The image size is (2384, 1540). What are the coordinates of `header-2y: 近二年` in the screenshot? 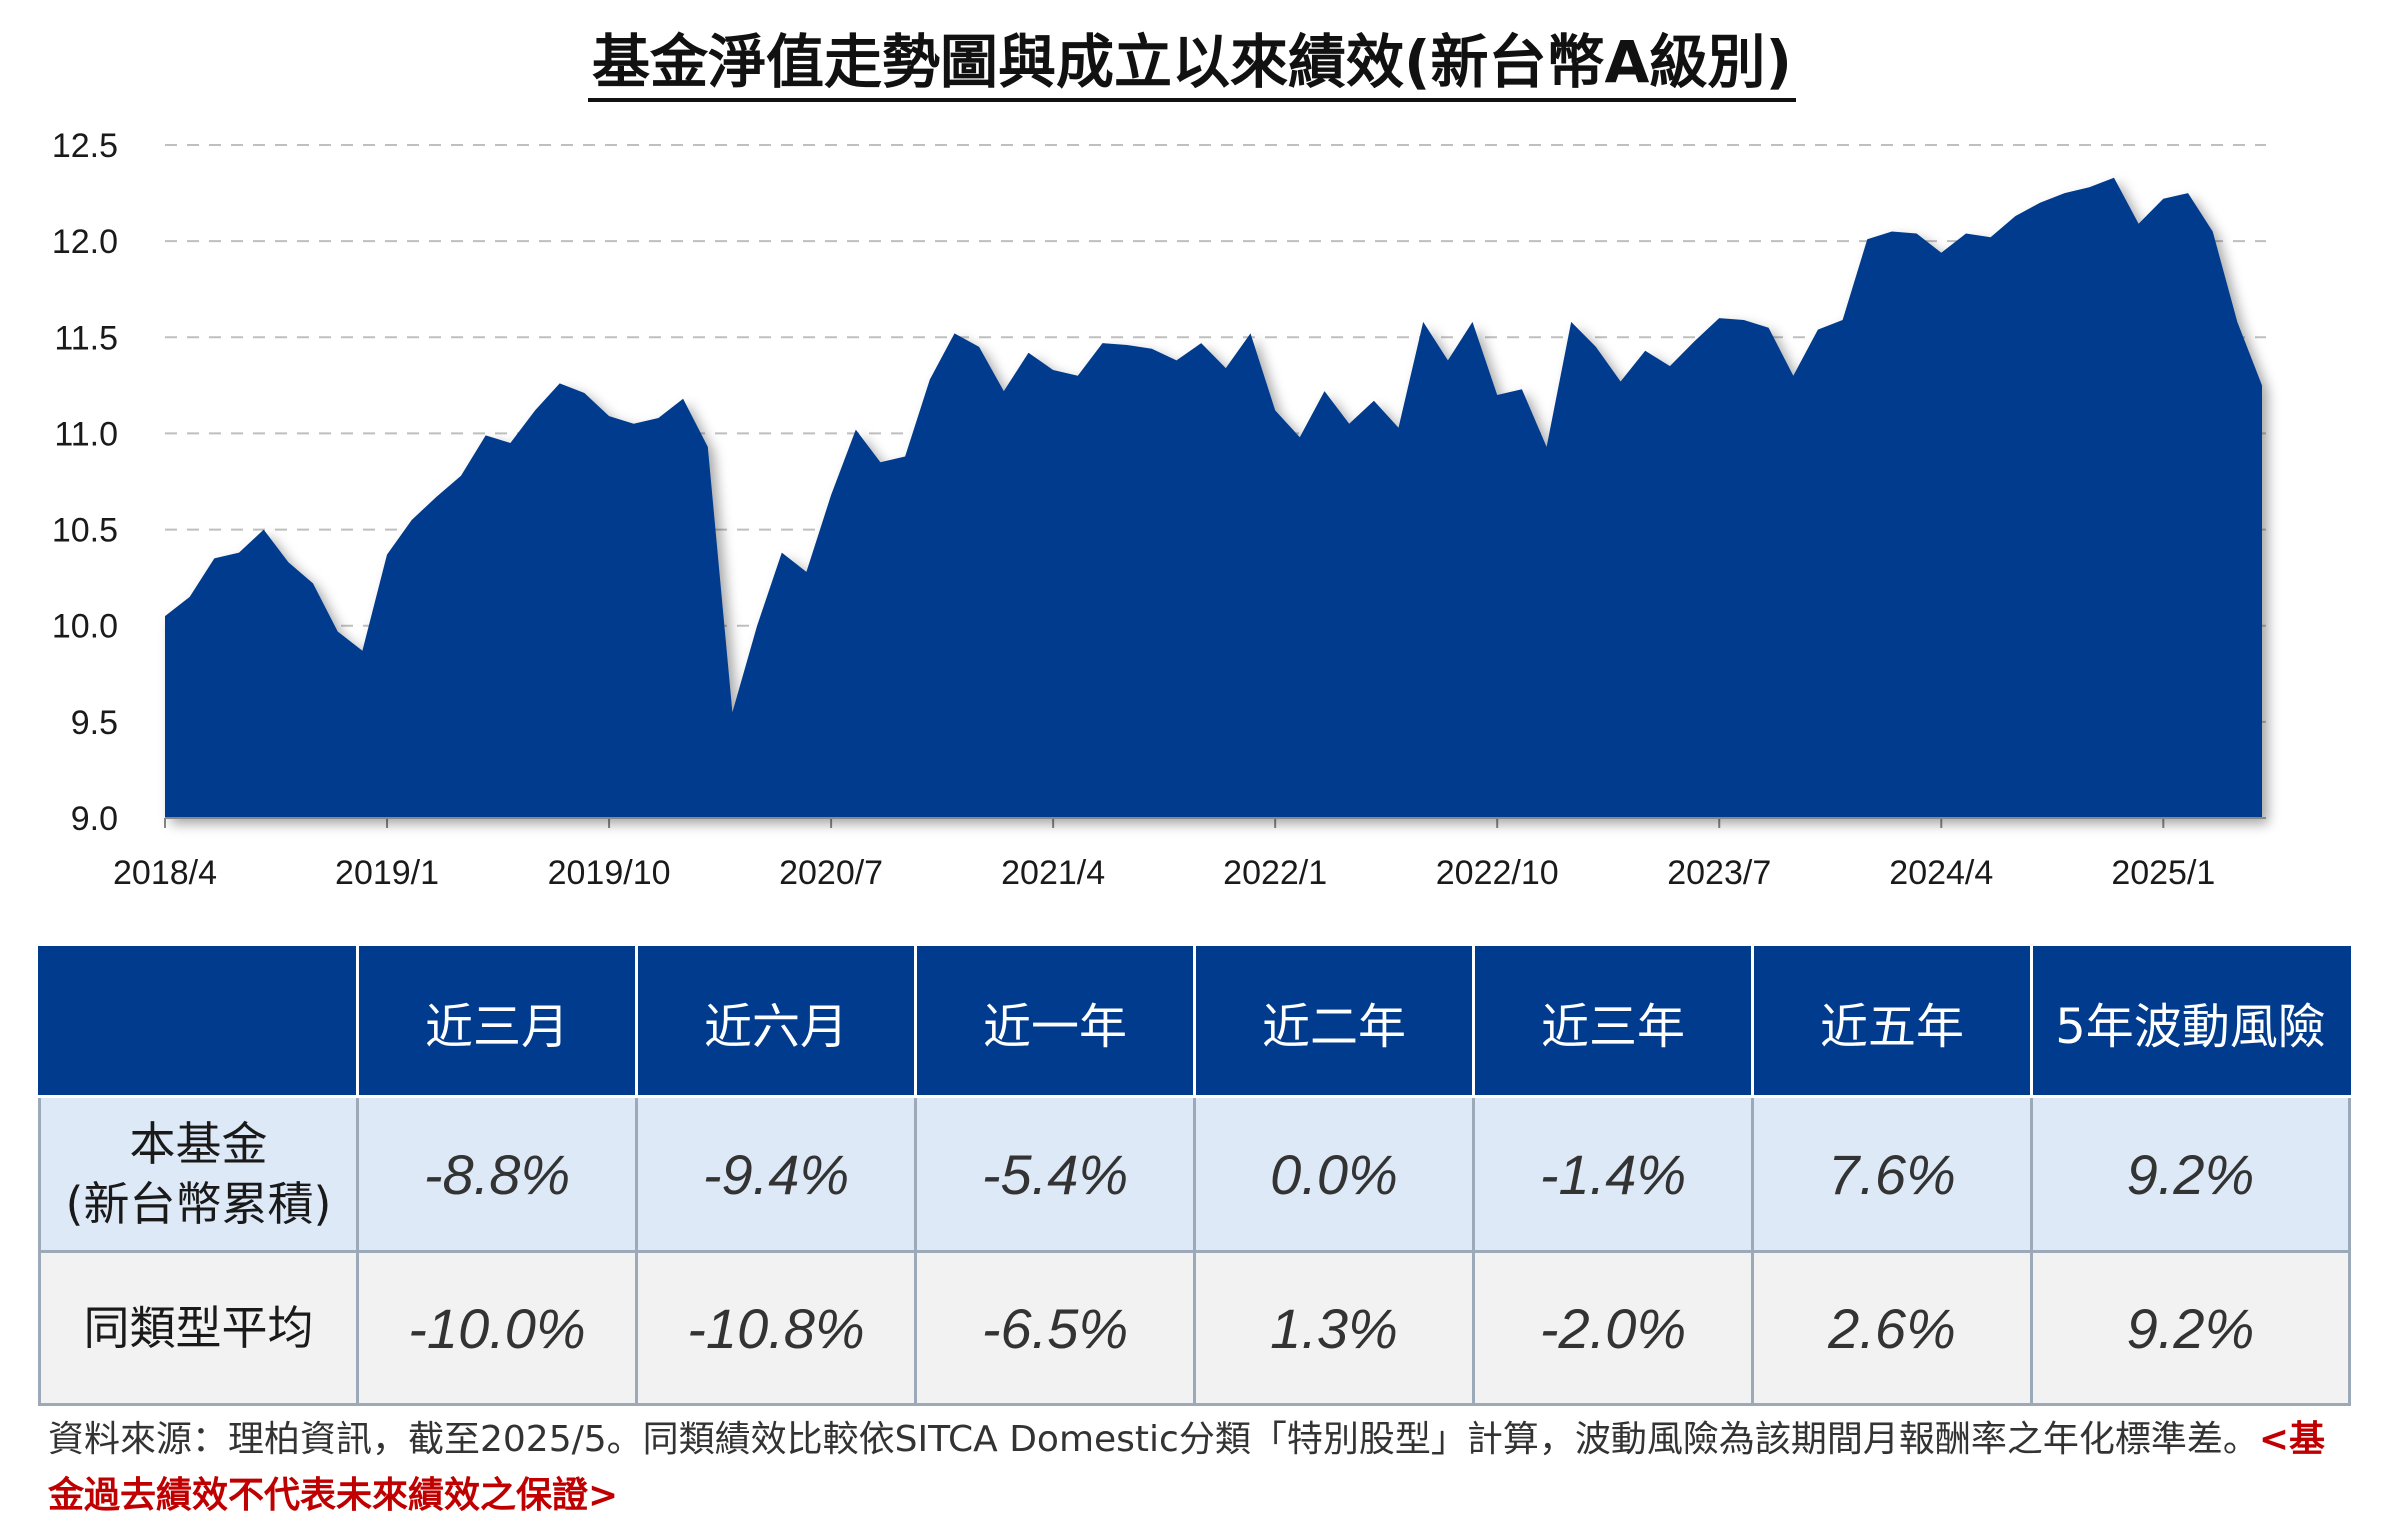 It's located at (1334, 1022).